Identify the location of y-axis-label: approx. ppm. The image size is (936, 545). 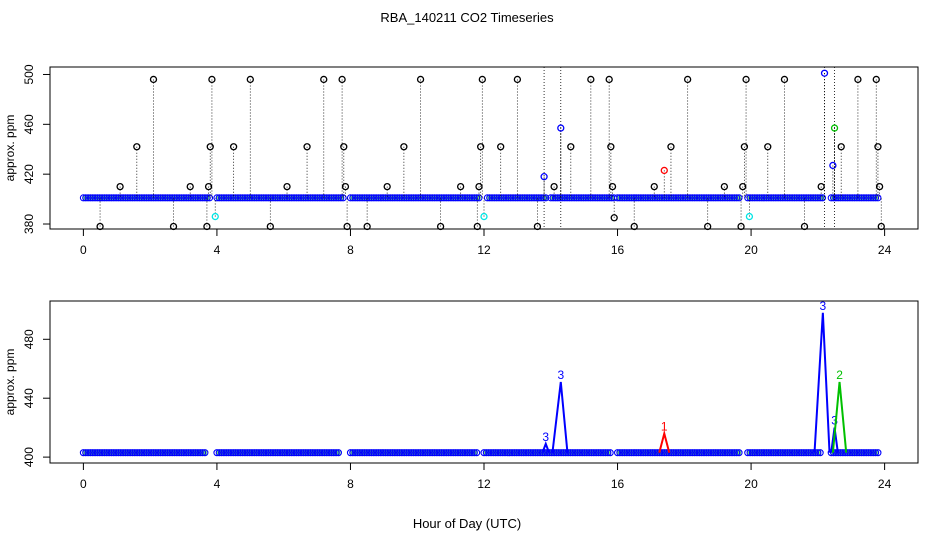
(10, 148).